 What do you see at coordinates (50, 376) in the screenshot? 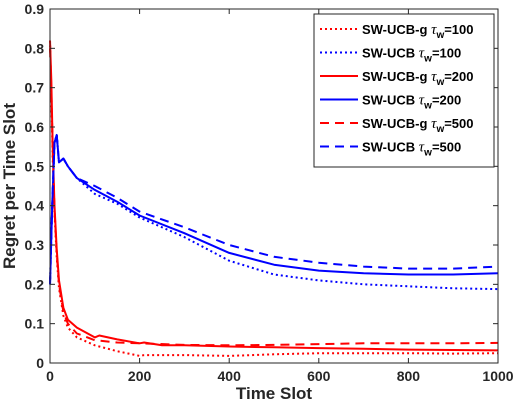
I see `x-tick-label: 0` at bounding box center [50, 376].